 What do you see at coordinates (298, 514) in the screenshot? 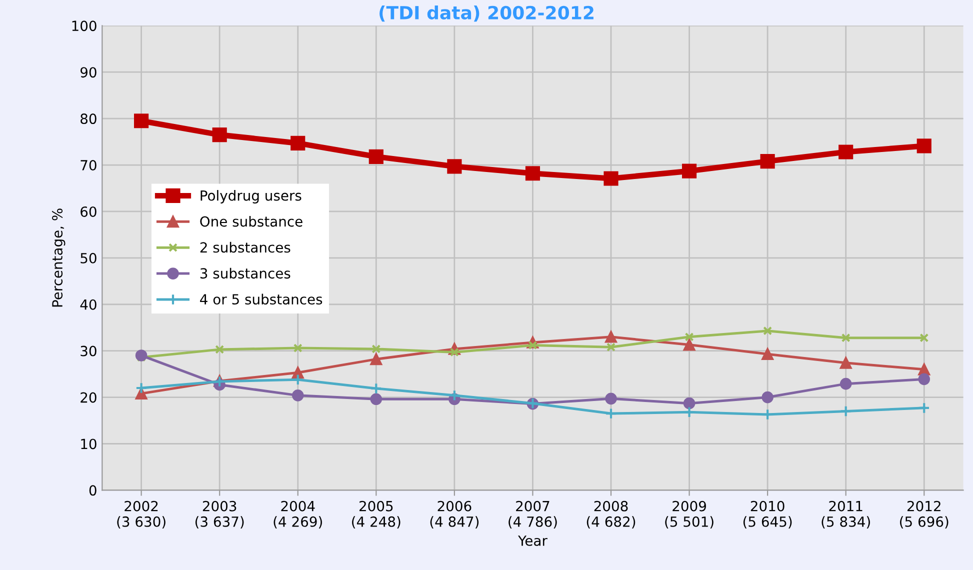
I see `x-tick-label: 2004 (4 269)` at bounding box center [298, 514].